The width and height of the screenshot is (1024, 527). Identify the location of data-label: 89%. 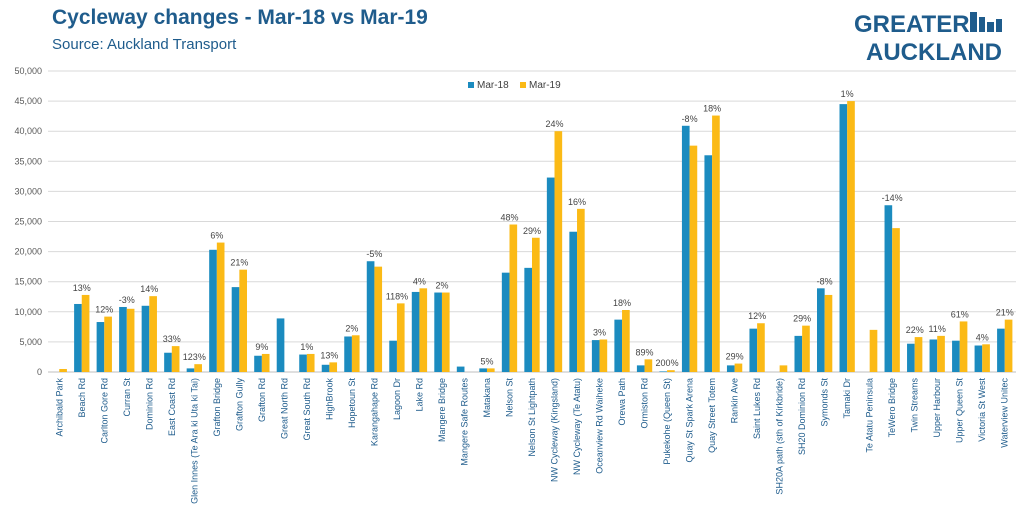
(645, 352).